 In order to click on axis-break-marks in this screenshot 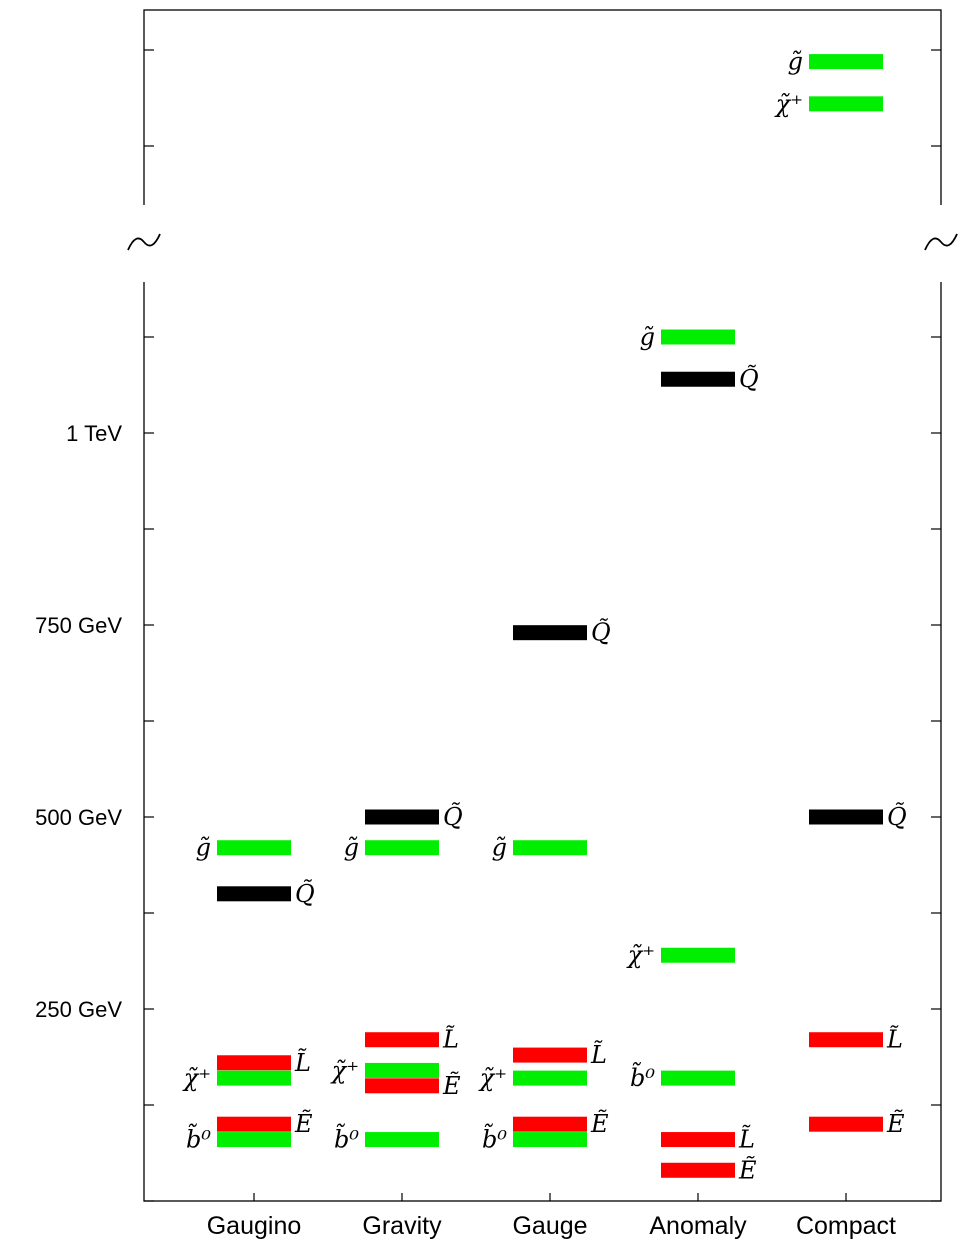, I will do `click(542, 243)`.